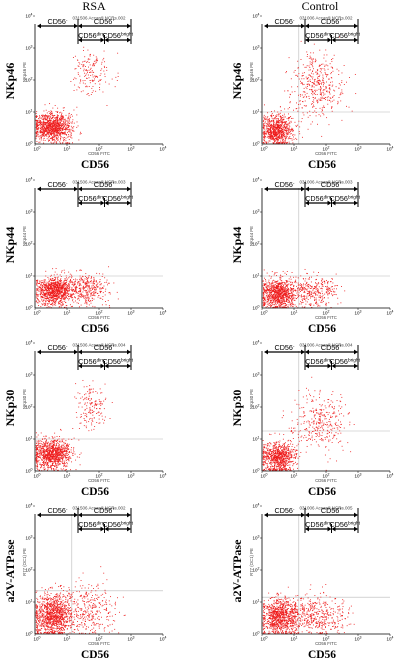 This screenshot has height=660, width=400. I want to click on gate-label-dim-sup: dim, so click(101, 198).